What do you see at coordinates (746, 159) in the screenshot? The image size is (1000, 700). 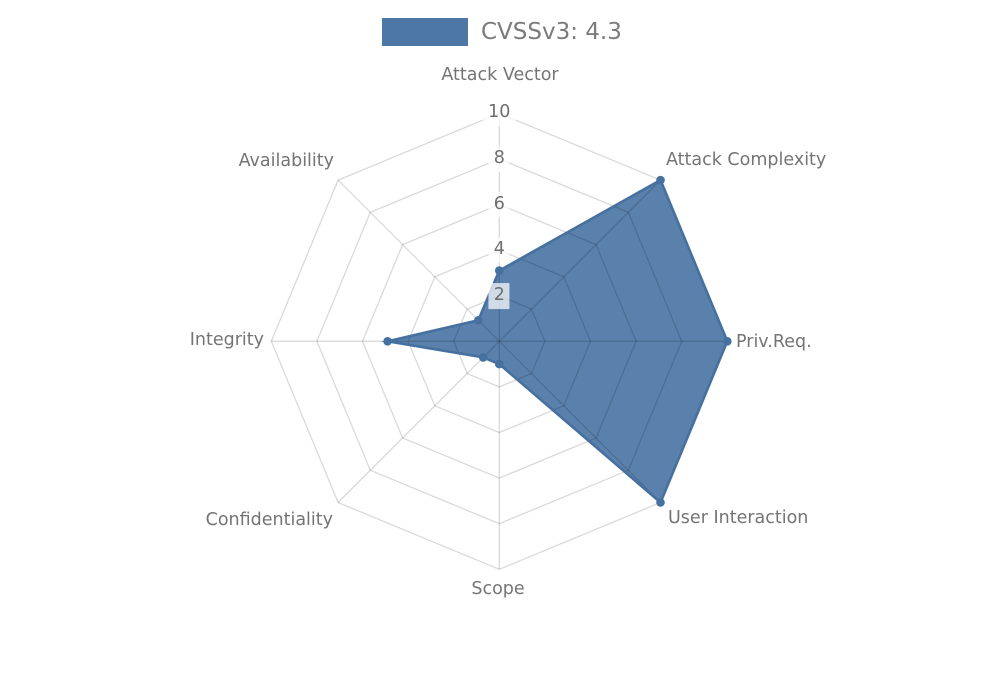 I see `axis-label-attack-complexity: Attack Complexity` at bounding box center [746, 159].